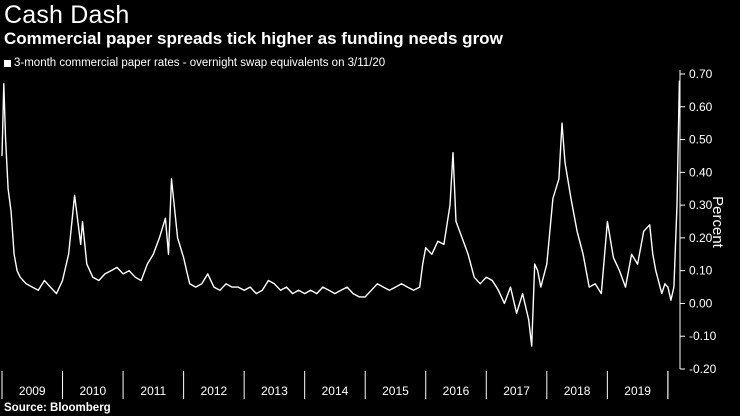 This screenshot has height=416, width=740. What do you see at coordinates (701, 107) in the screenshot?
I see `y-tick-label: 0.60` at bounding box center [701, 107].